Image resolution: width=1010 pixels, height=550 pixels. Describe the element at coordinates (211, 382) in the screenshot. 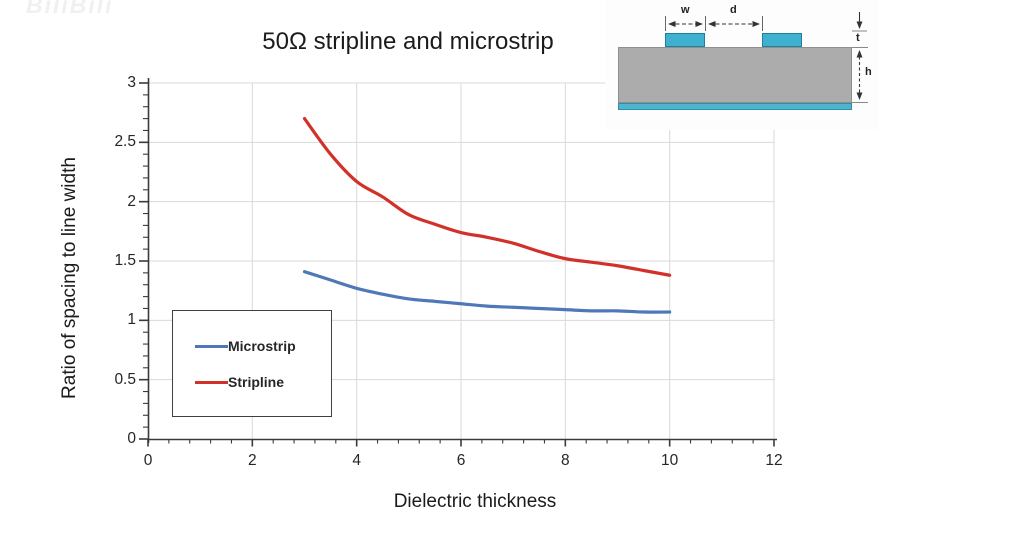

I see `stripline-line-swatch` at that location.